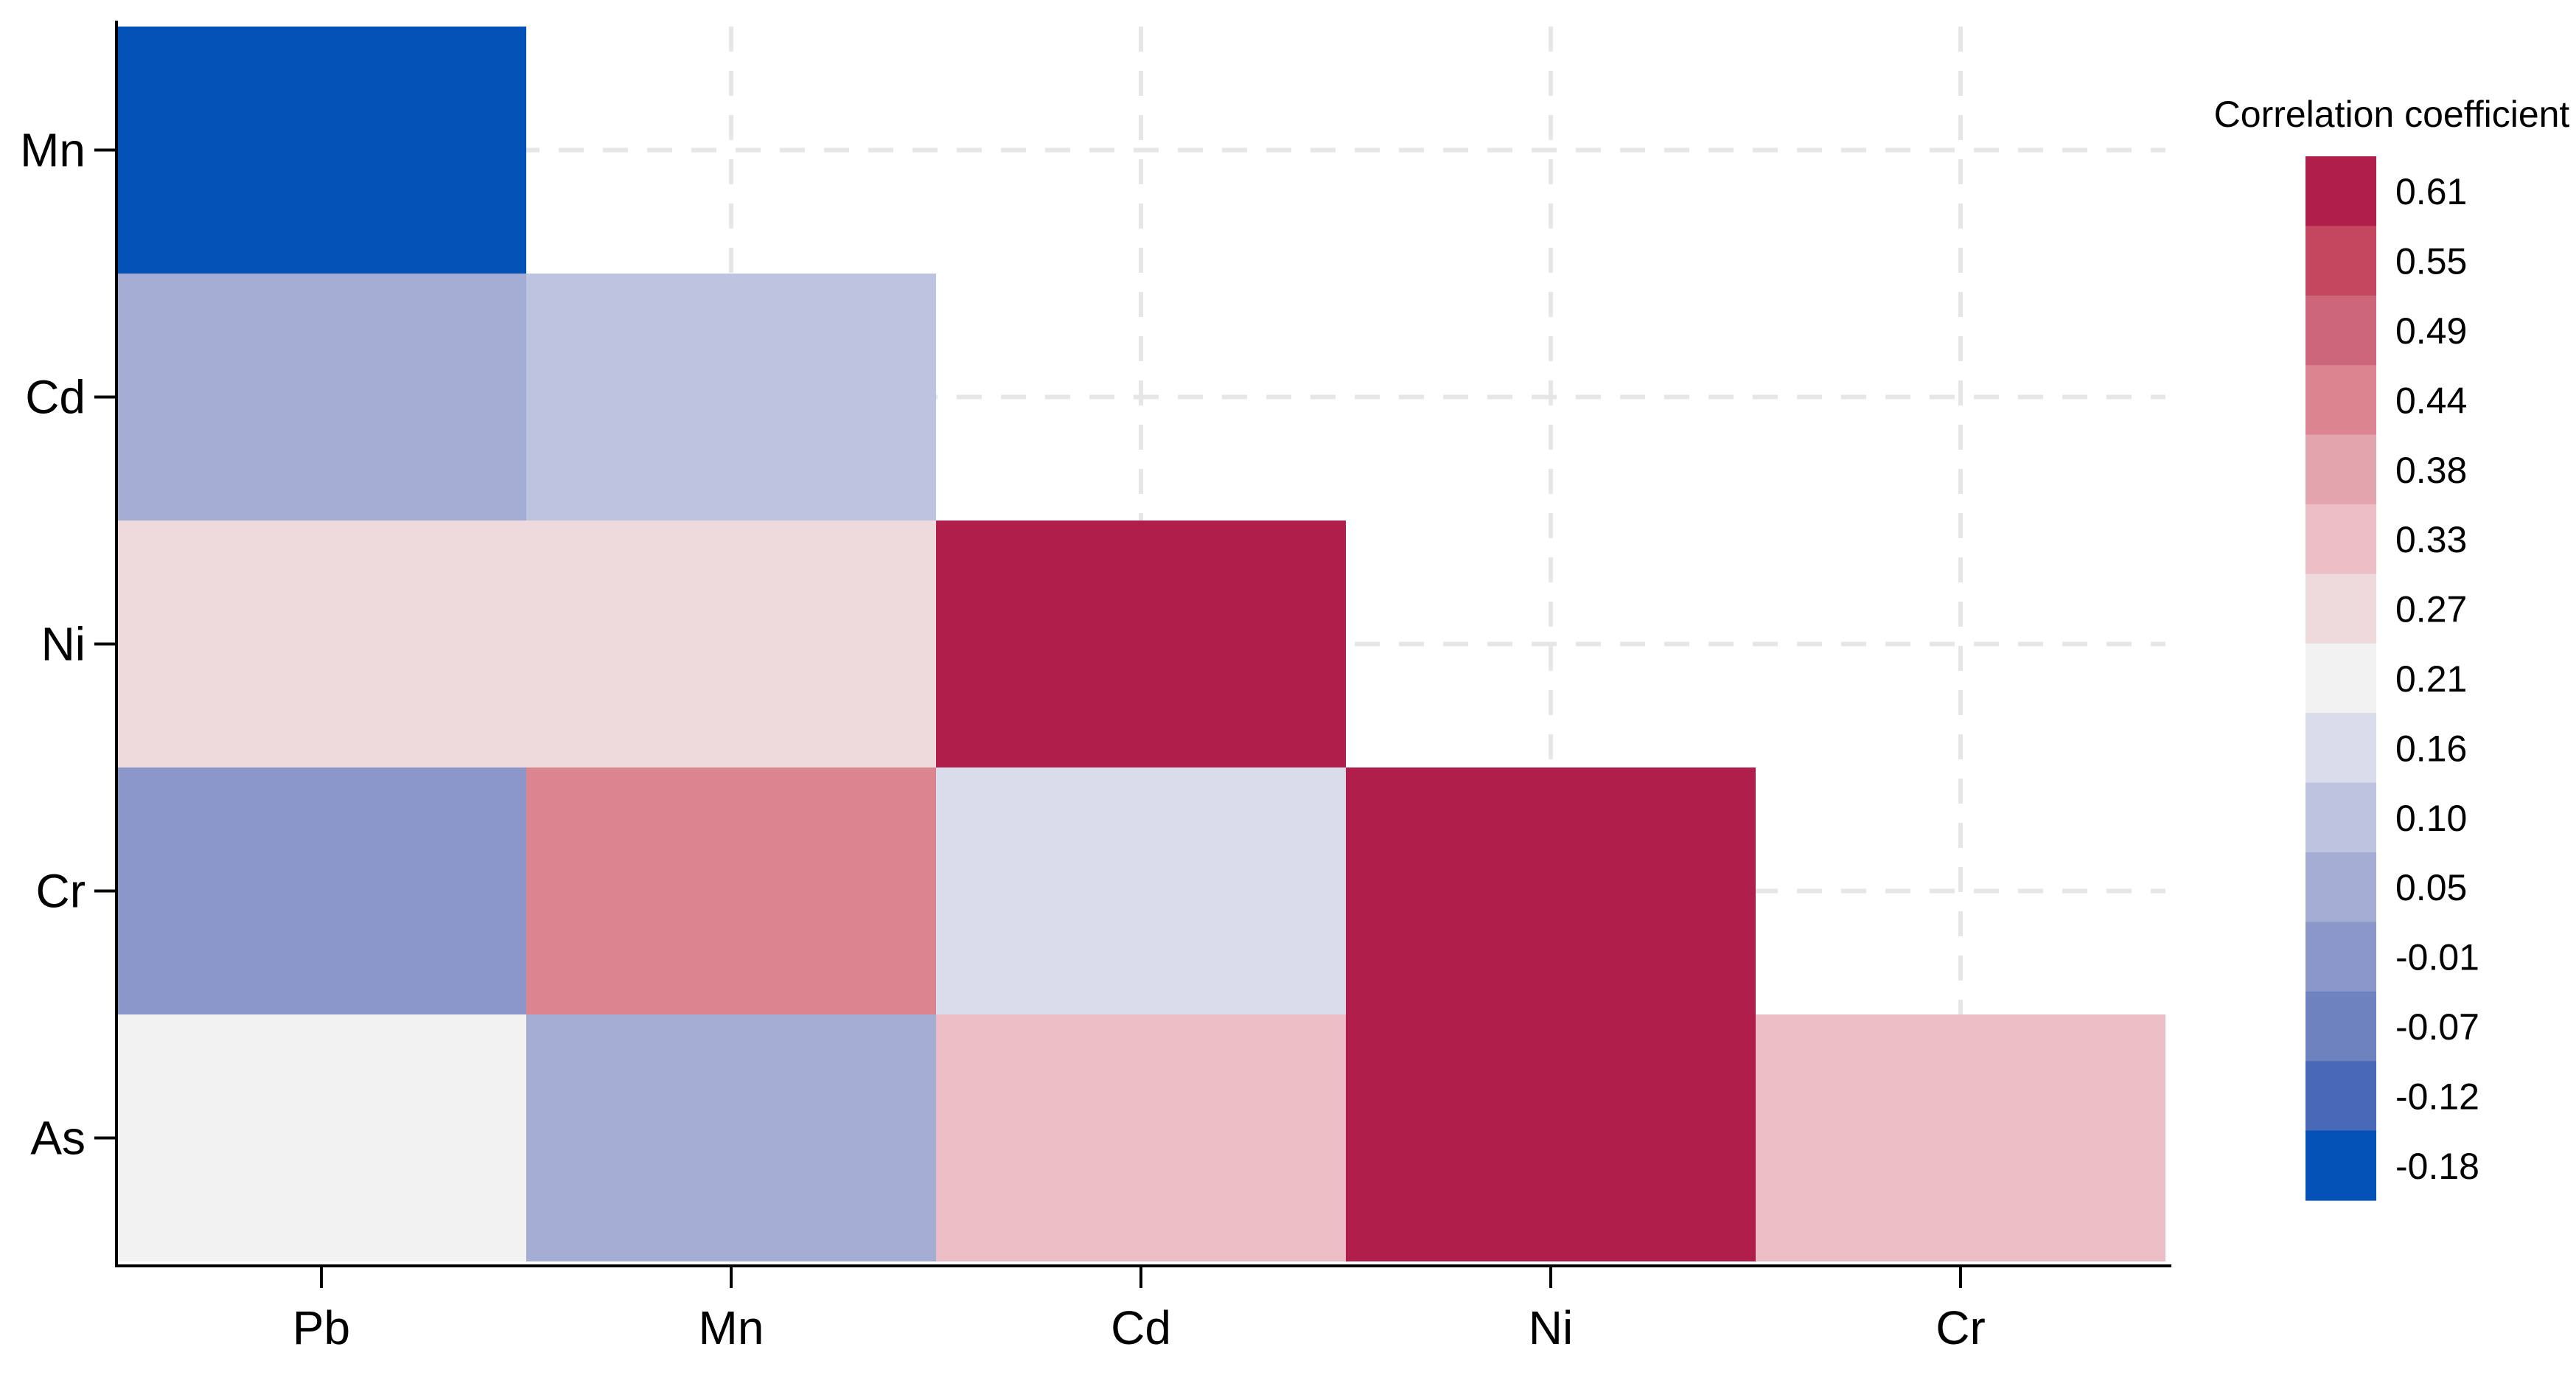 The image size is (2576, 1389). I want to click on legend-label: 0.55, so click(2431, 261).